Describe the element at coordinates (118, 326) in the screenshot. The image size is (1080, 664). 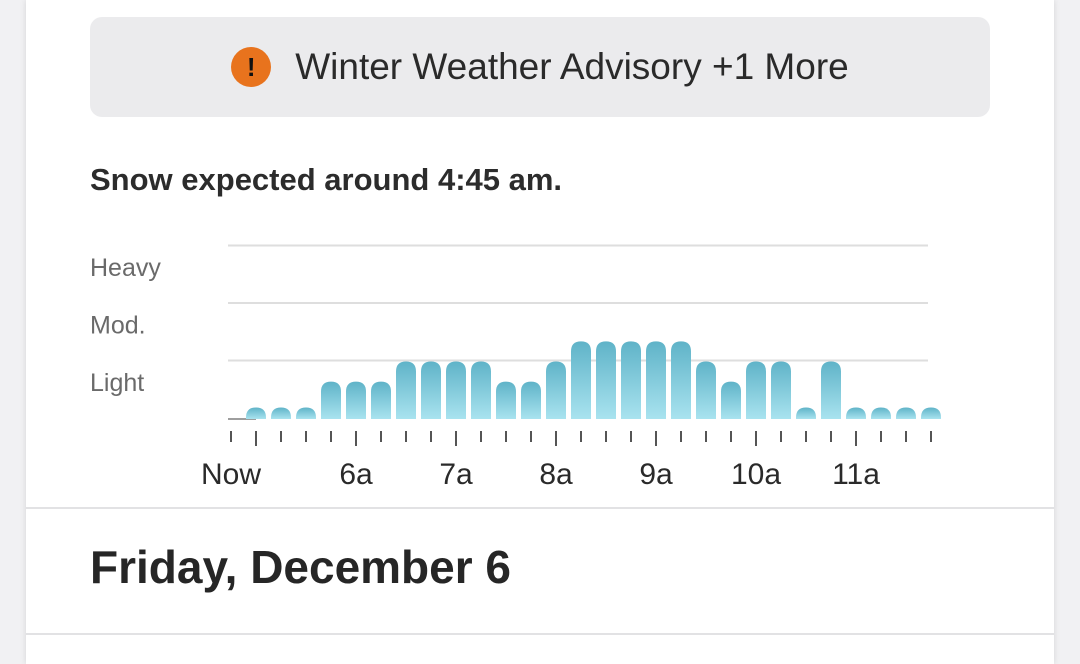
I see `y-axis-label: Mod.` at that location.